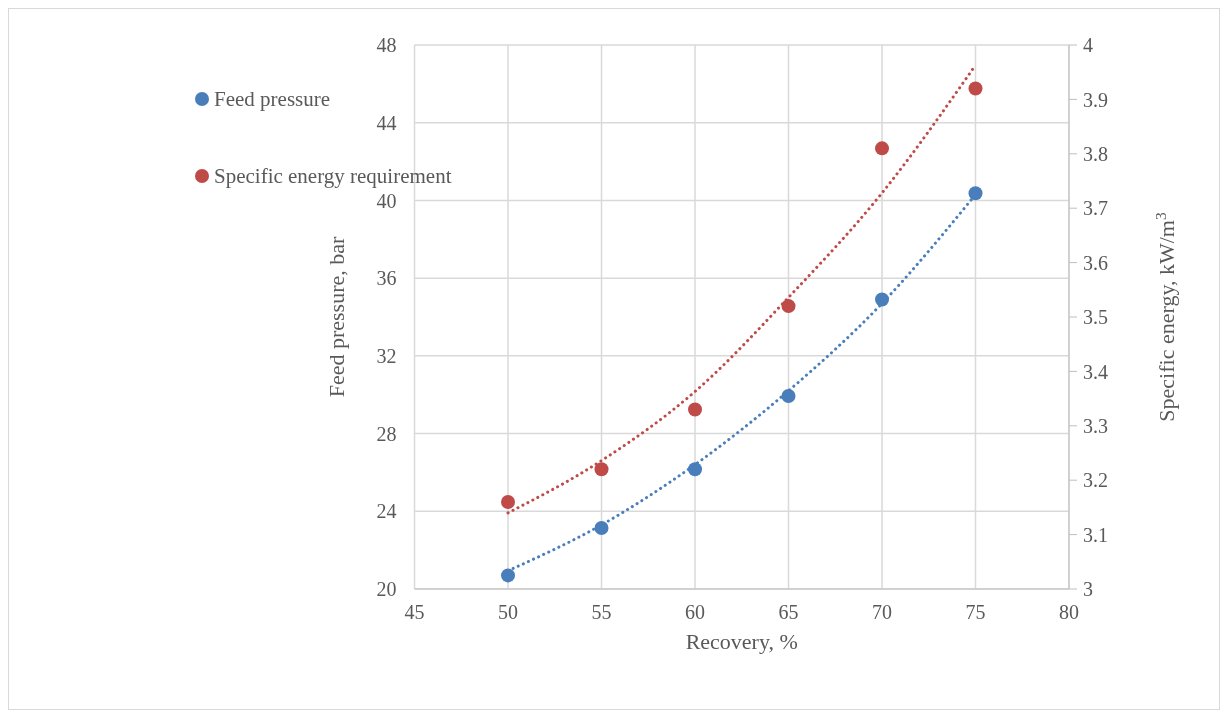 Image resolution: width=1226 pixels, height=717 pixels. Describe the element at coordinates (1095, 262) in the screenshot. I see `y2-tick-label: 3.6` at that location.